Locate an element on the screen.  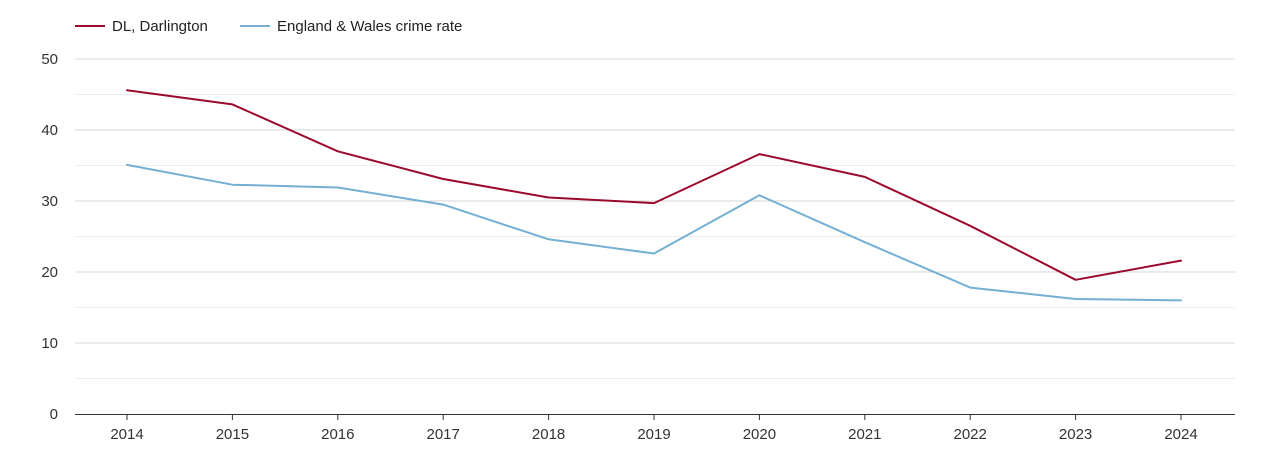
legend: DL, Darlington England & Wales crime rate is located at coordinates (268, 26).